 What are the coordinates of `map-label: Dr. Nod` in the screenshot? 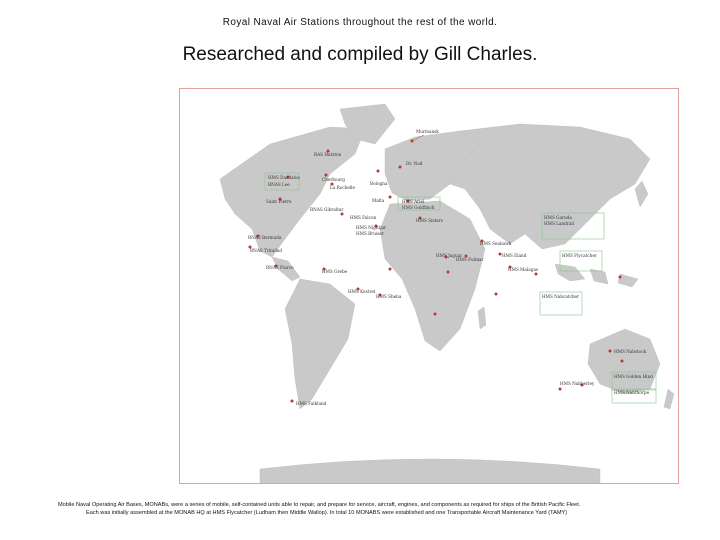 It's located at (414, 163).